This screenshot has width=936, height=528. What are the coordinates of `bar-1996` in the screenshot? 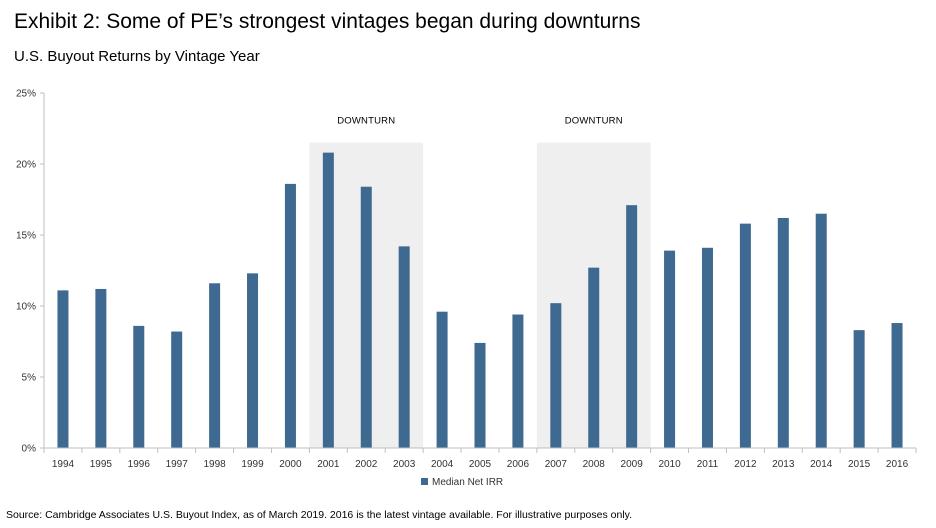 It's located at (139, 386).